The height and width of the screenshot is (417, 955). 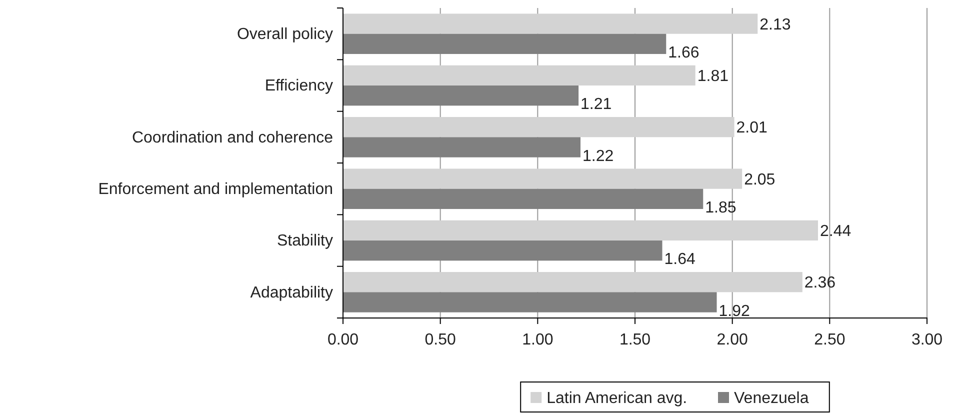 I want to click on data-label: 1.85, so click(x=720, y=208).